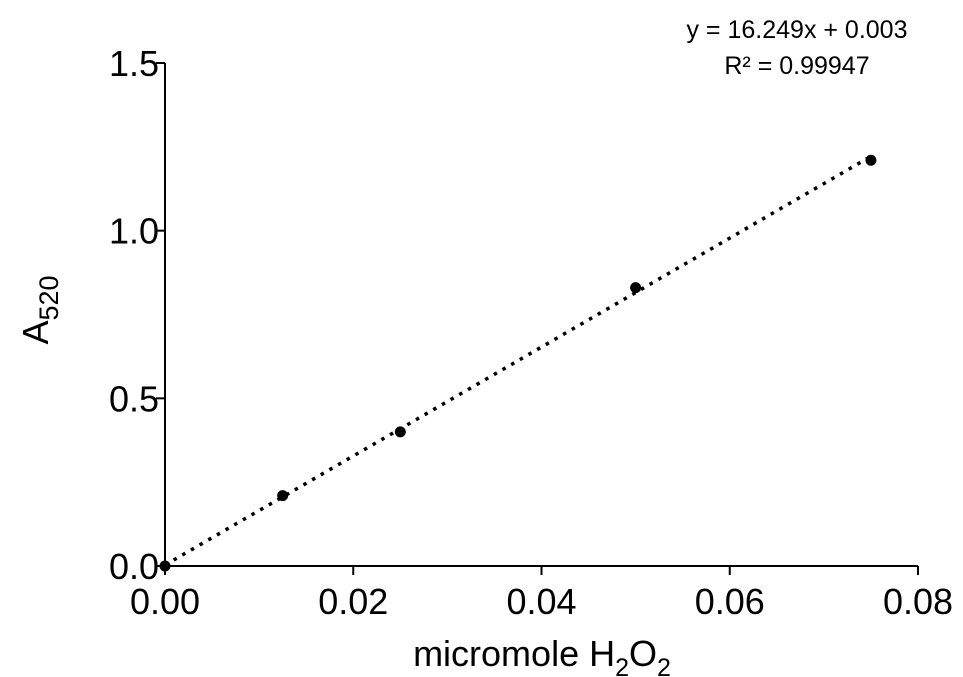 The height and width of the screenshot is (677, 963). What do you see at coordinates (134, 231) in the screenshot?
I see `y-tick-label: 1.0` at bounding box center [134, 231].